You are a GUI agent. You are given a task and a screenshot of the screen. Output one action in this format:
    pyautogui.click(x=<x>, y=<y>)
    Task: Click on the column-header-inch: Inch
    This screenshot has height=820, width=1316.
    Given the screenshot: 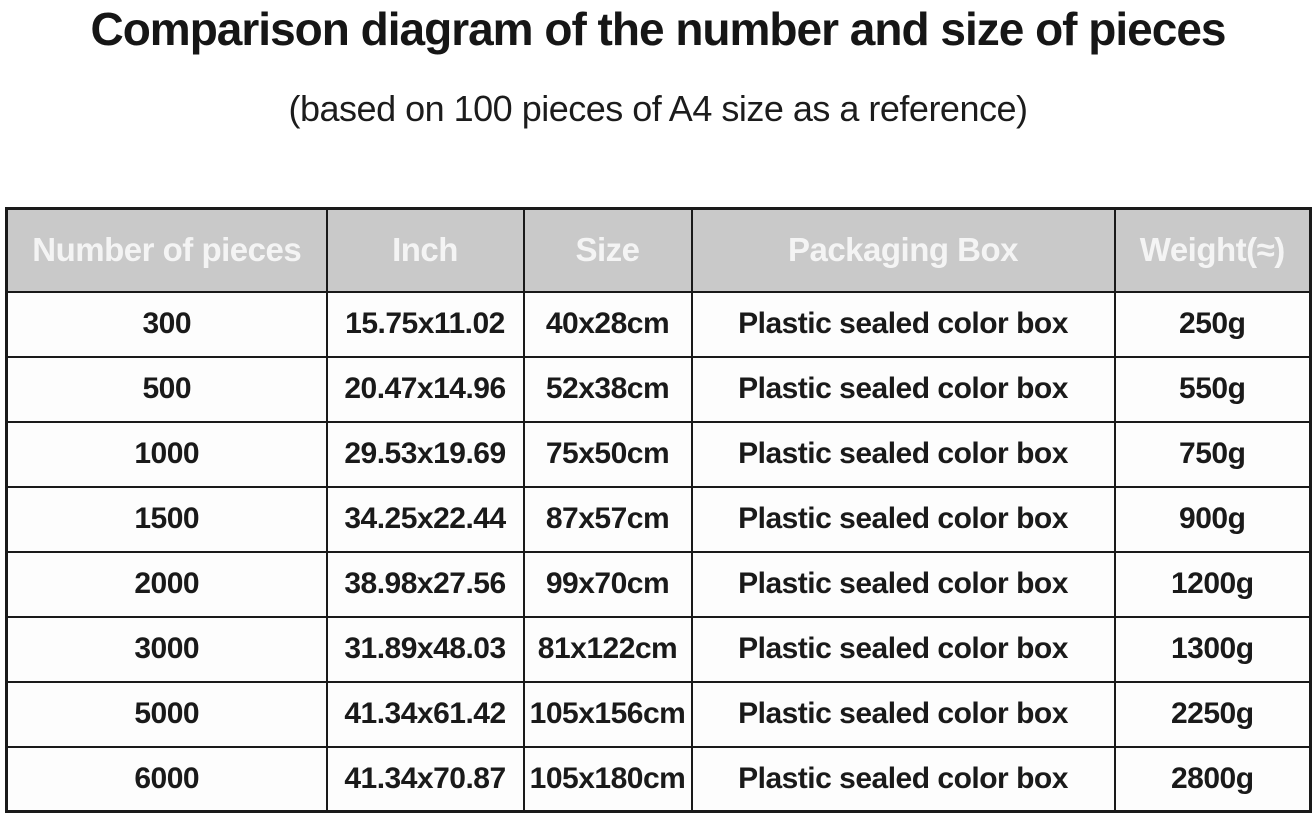 What is the action you would take?
    pyautogui.click(x=425, y=250)
    